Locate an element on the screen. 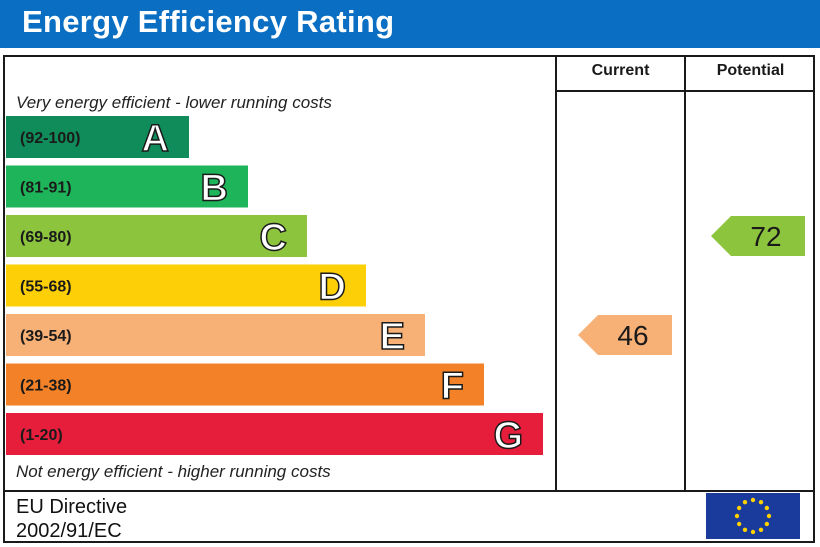 Image resolution: width=820 pixels, height=547 pixels. band-letter-g: G is located at coordinates (508, 436).